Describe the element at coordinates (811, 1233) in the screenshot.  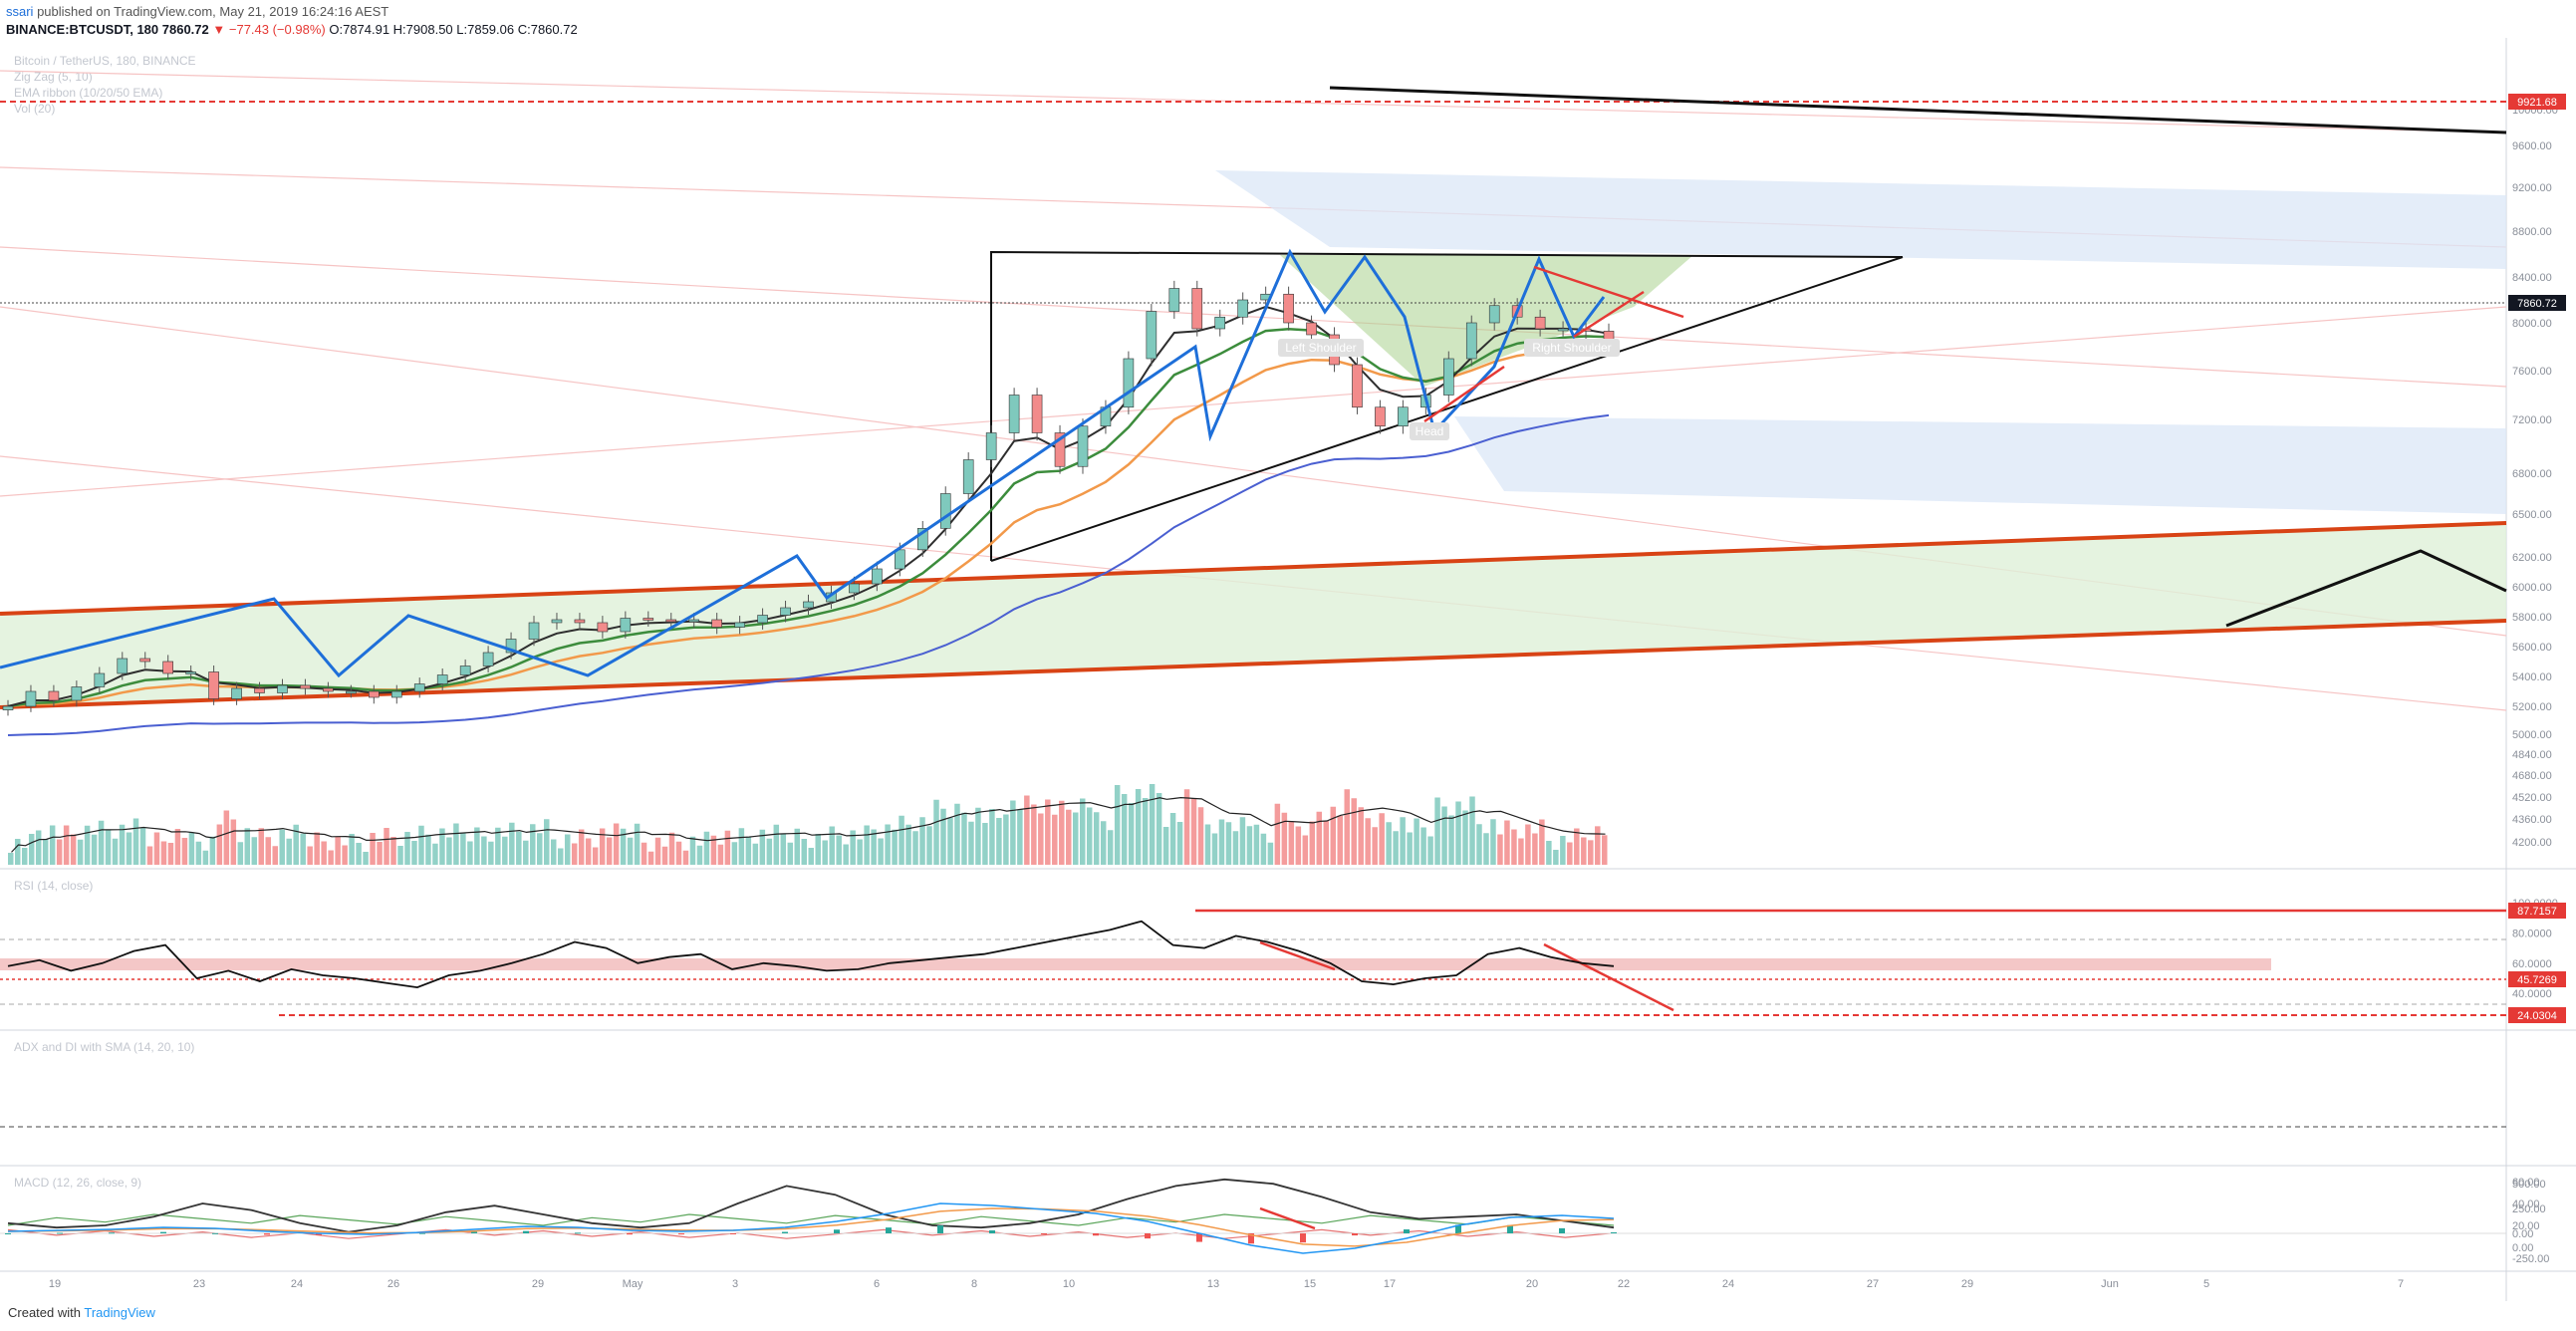
I see `di-minus-line` at that location.